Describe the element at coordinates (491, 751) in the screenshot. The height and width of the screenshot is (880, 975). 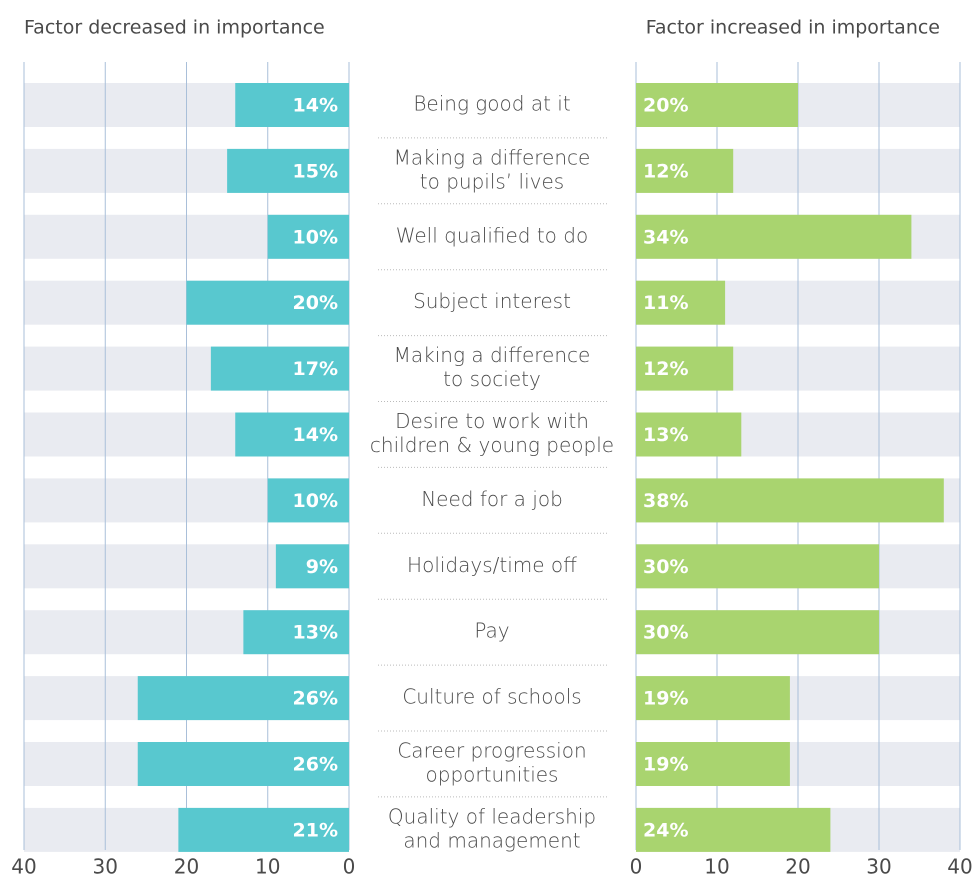
I see `category-label: Career progression` at that location.